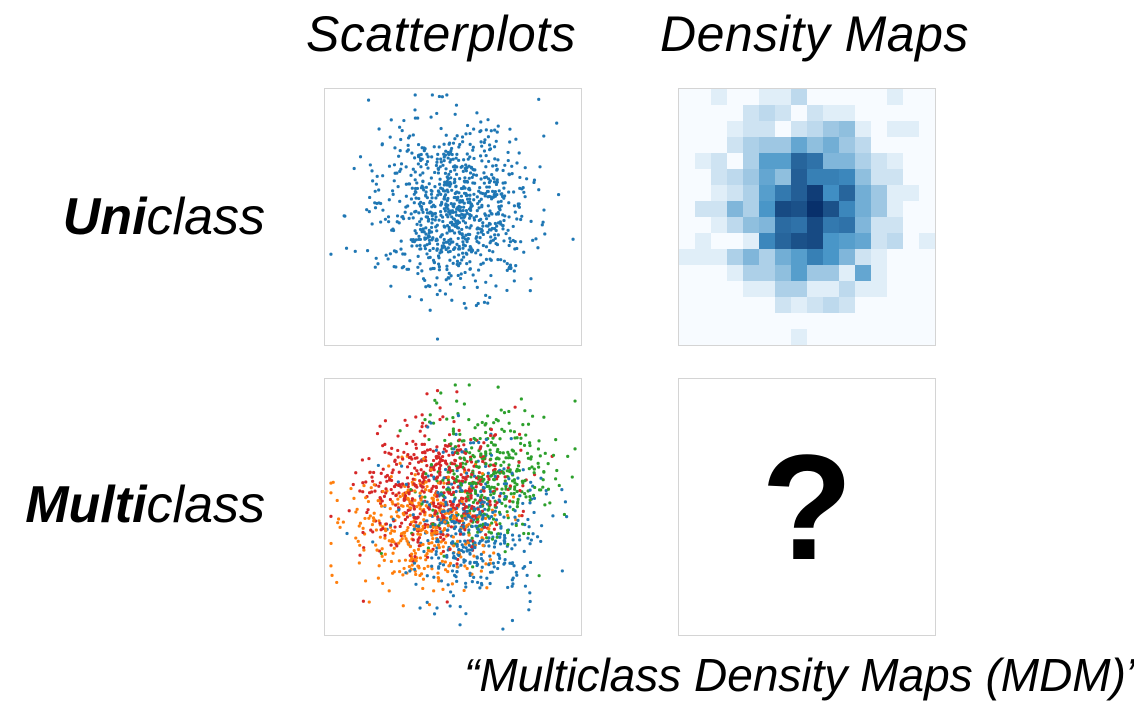 The width and height of the screenshot is (1134, 708). Describe the element at coordinates (205, 505) in the screenshot. I see `multiclass-label-rest: class` at that location.